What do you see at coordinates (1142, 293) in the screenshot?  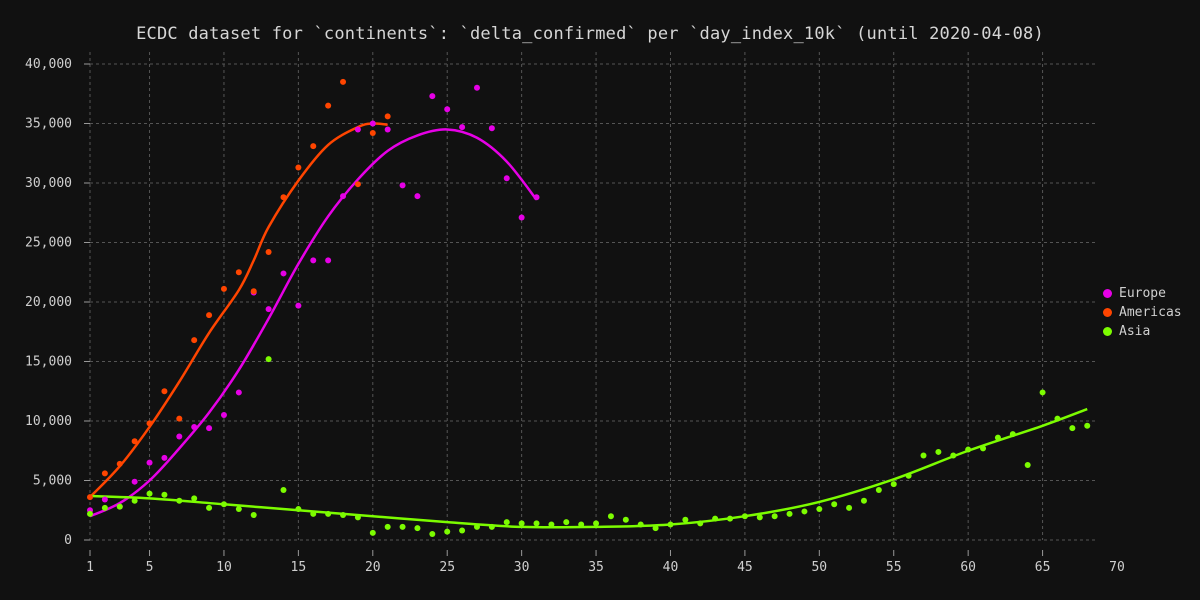 I see `legend-item-europe: Europe` at bounding box center [1142, 293].